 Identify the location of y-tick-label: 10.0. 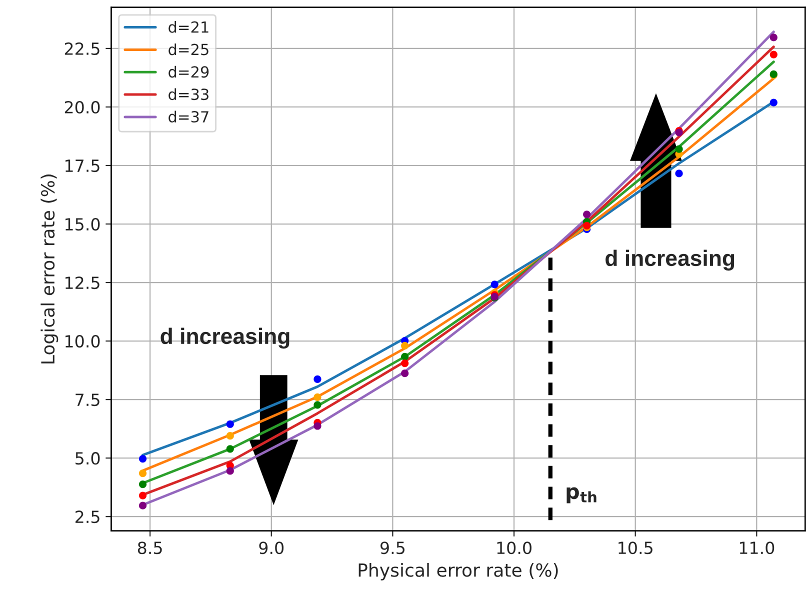
(83, 341).